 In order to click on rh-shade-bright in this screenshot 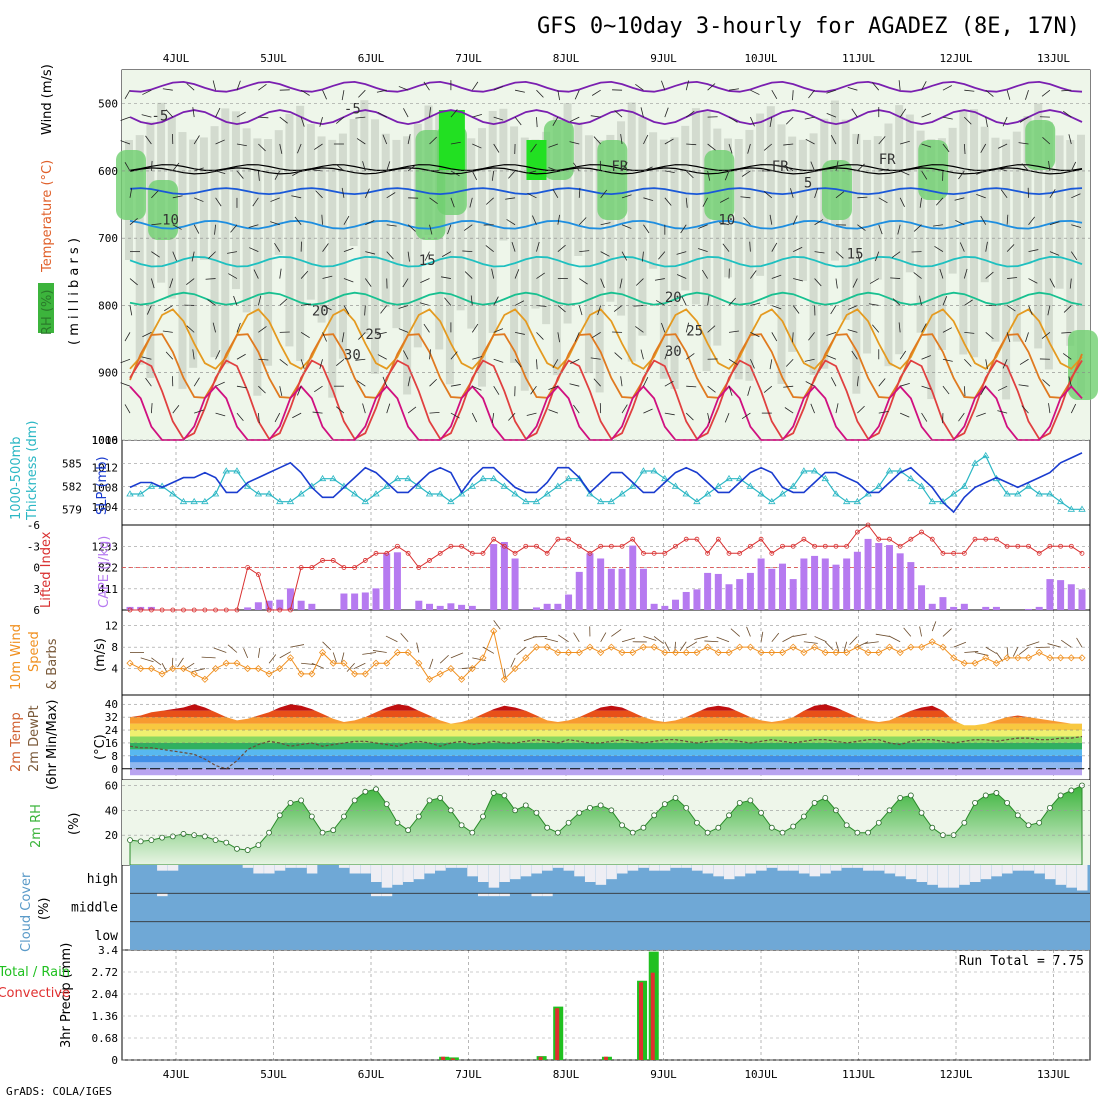, I will do `click(451, 140)`.